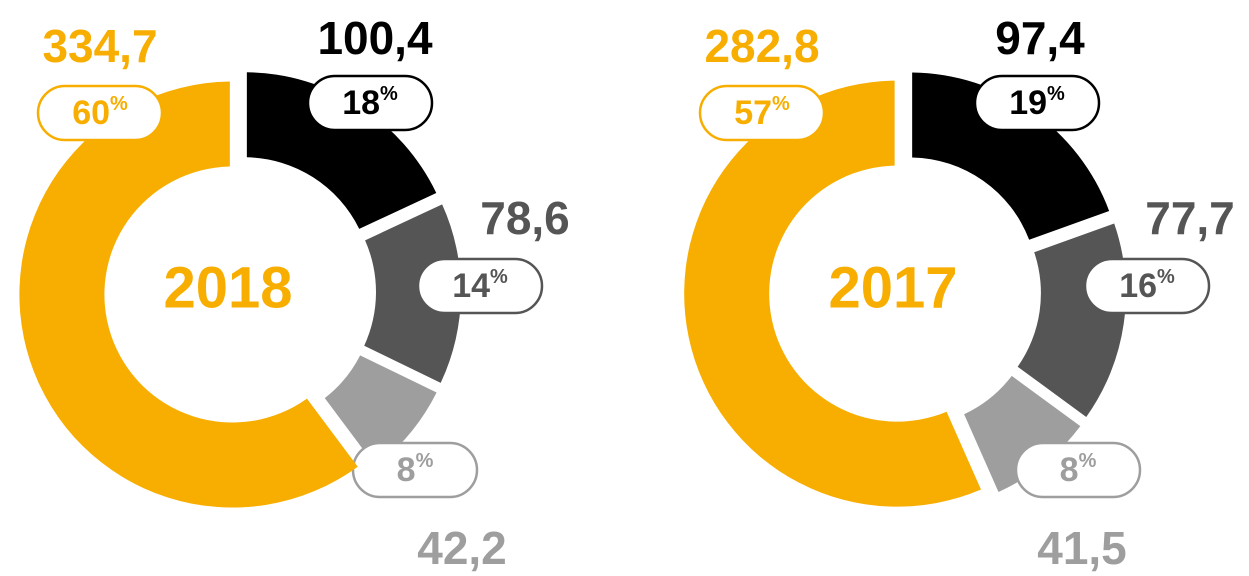 Image resolution: width=1249 pixels, height=576 pixels. I want to click on percent-label: 60%, so click(100, 112).